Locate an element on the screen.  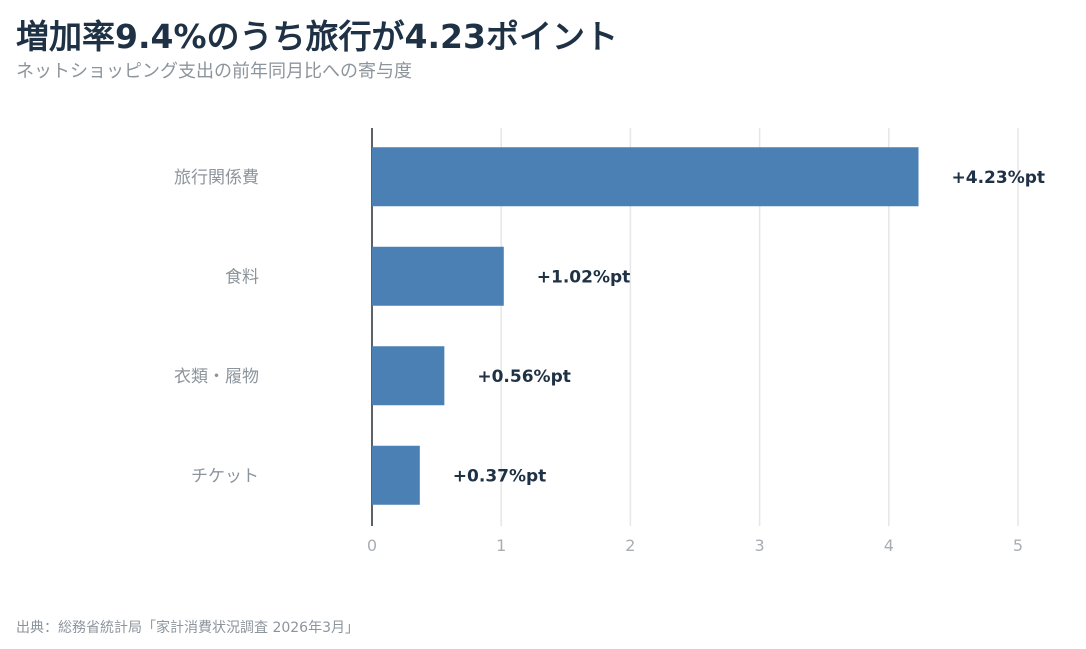
value-label: +0.37%pt is located at coordinates (500, 476).